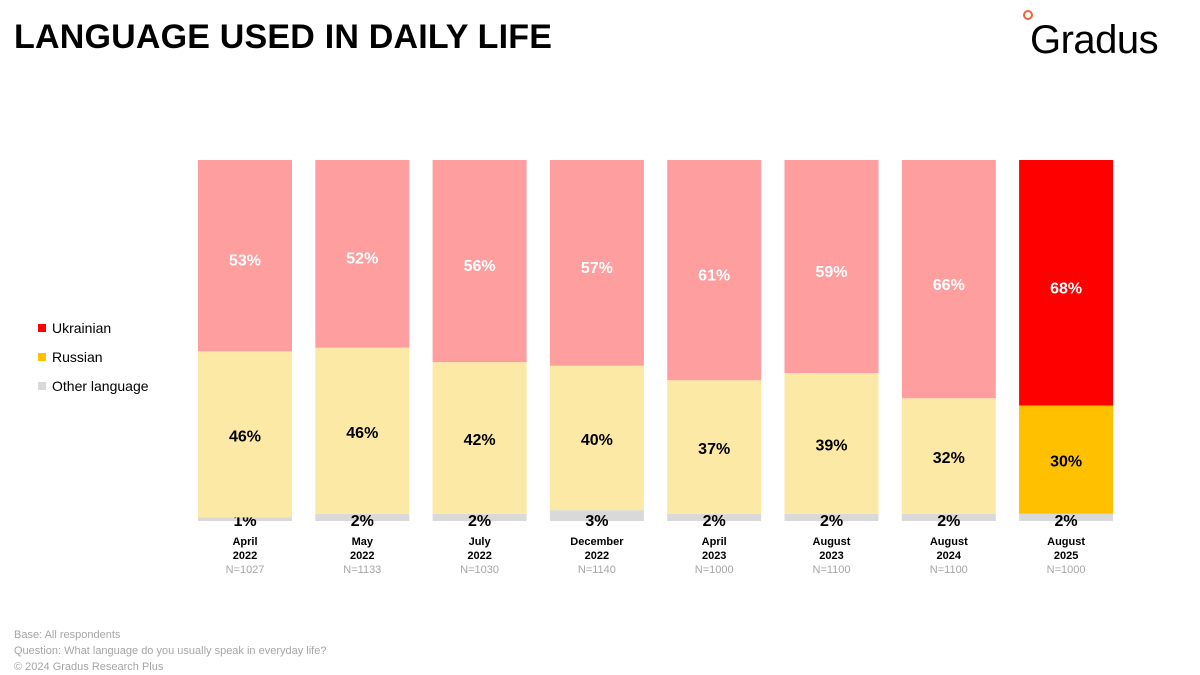 The height and width of the screenshot is (675, 1200). I want to click on legend-item-russian: Russian, so click(93, 356).